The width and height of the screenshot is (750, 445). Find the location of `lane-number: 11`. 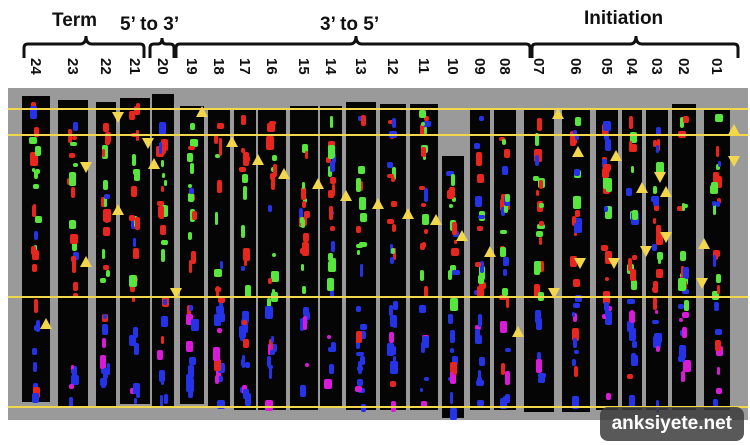

lane-number: 11 is located at coordinates (423, 66).